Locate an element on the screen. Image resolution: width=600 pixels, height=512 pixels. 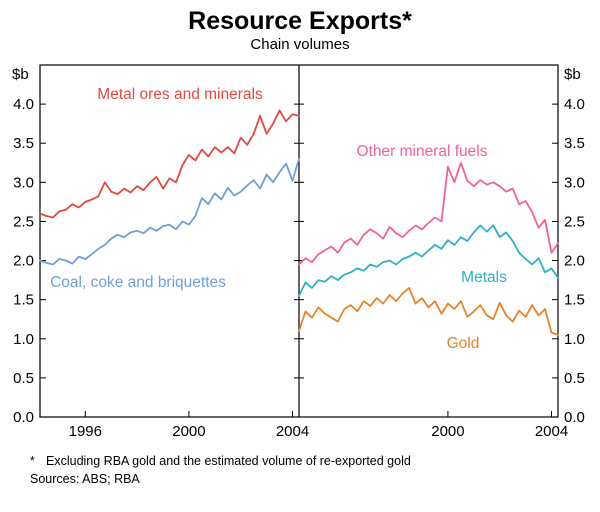
series-line-other-mineral-fuels is located at coordinates (428, 213).